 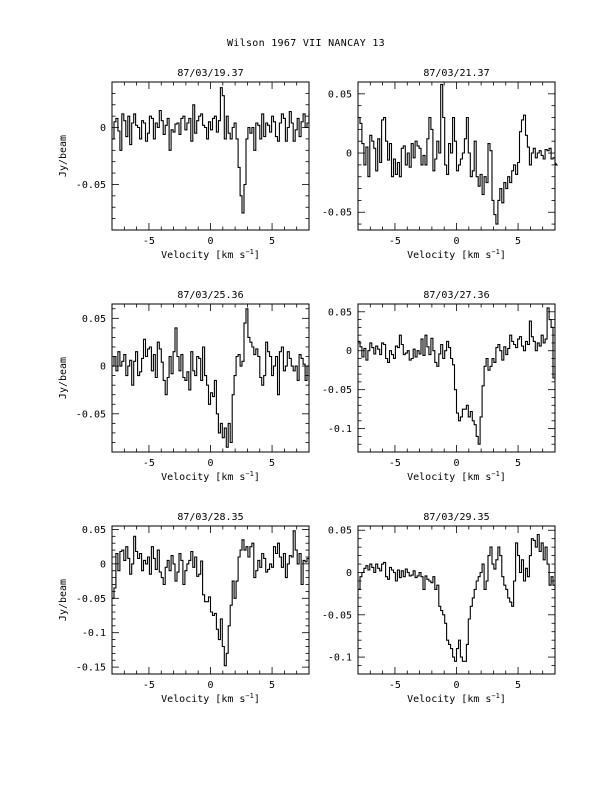 What do you see at coordinates (456, 73) in the screenshot?
I see `panel-title: 87/03/21.37` at bounding box center [456, 73].